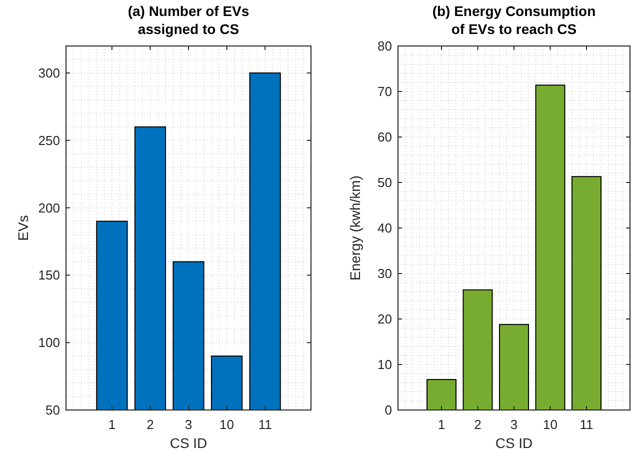 This screenshot has width=638, height=453. Describe the element at coordinates (385, 228) in the screenshot. I see `y-tick-label: 40` at that location.